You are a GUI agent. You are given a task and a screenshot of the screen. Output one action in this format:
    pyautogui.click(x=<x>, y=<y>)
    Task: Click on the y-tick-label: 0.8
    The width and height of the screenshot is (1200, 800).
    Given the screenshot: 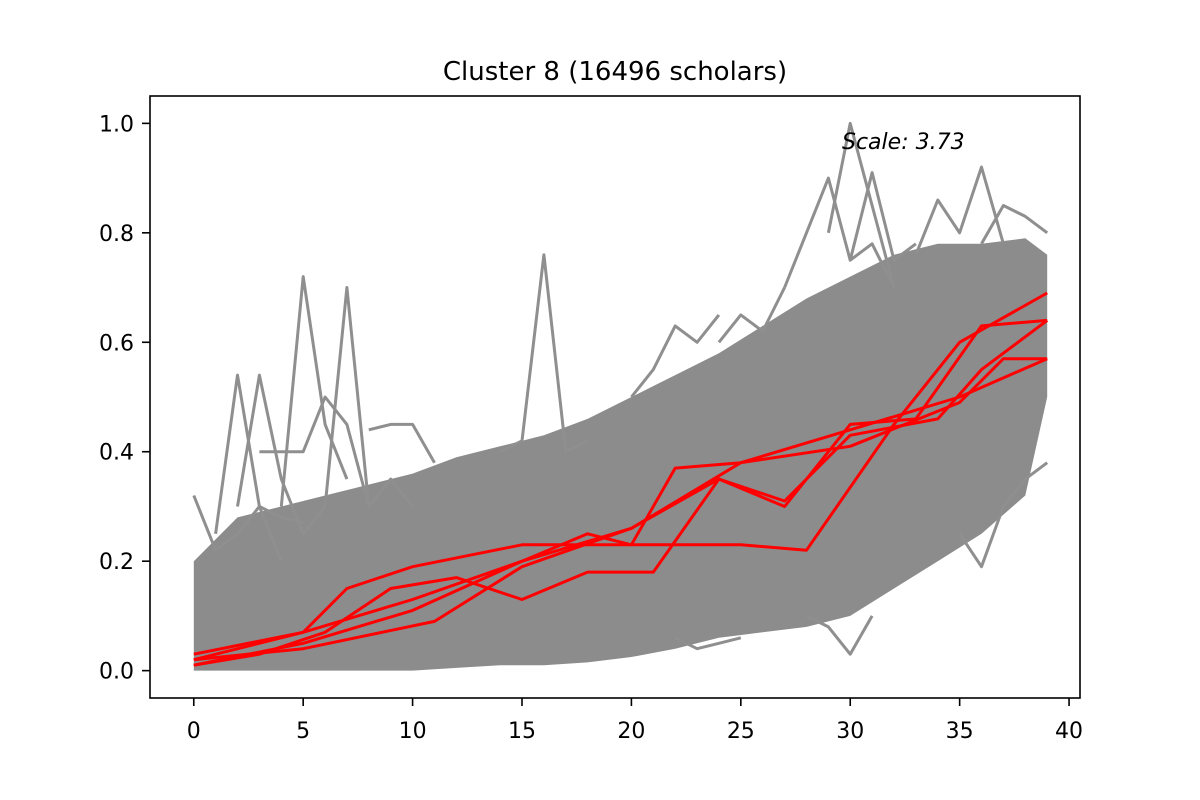 What is the action you would take?
    pyautogui.click(x=116, y=234)
    